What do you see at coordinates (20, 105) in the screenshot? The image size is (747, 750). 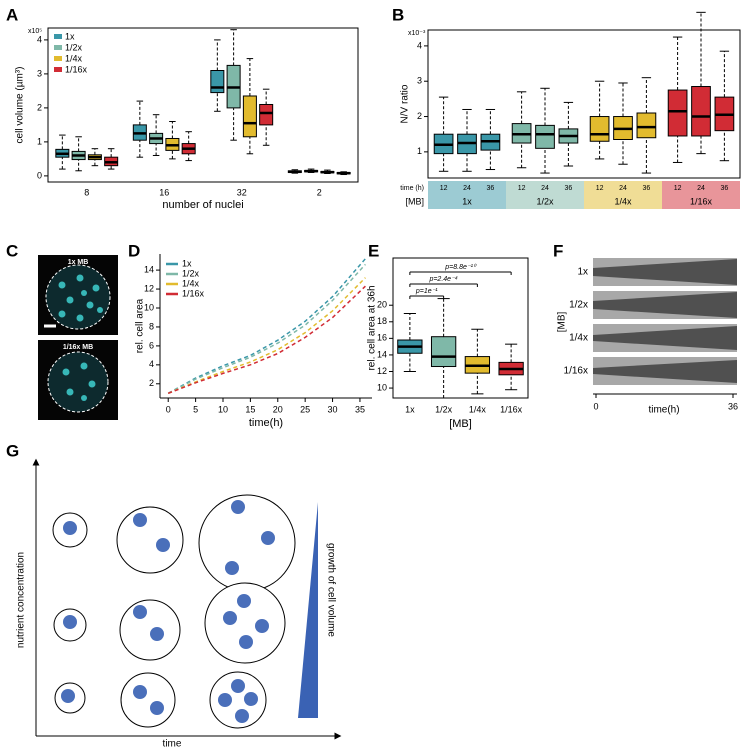 I see `y-axis-label: cell volume (µm³)` at bounding box center [20, 105].